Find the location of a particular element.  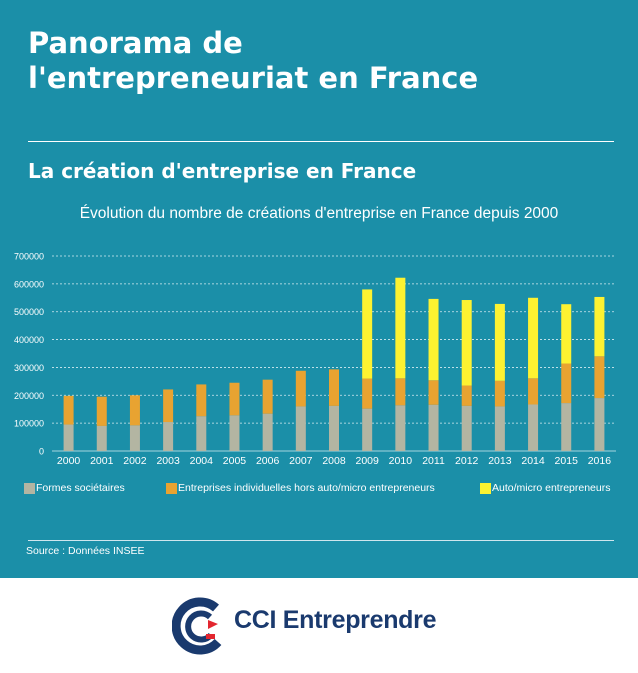

x-tick-label: 2010 is located at coordinates (401, 461).